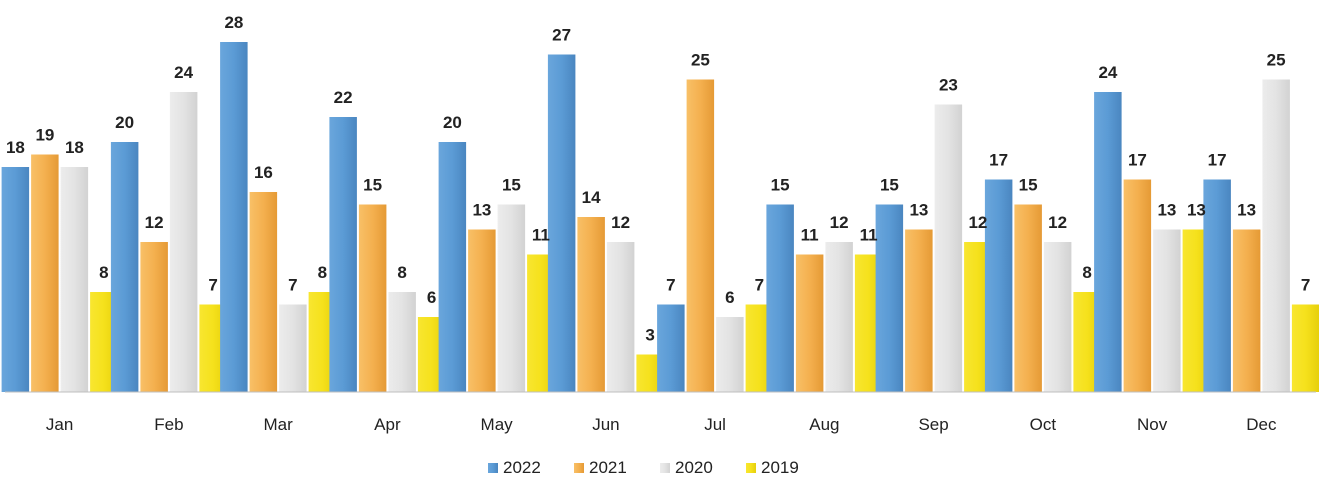 This screenshot has width=1319, height=487. Describe the element at coordinates (124, 122) in the screenshot. I see `data-label-2022-feb: 20` at that location.